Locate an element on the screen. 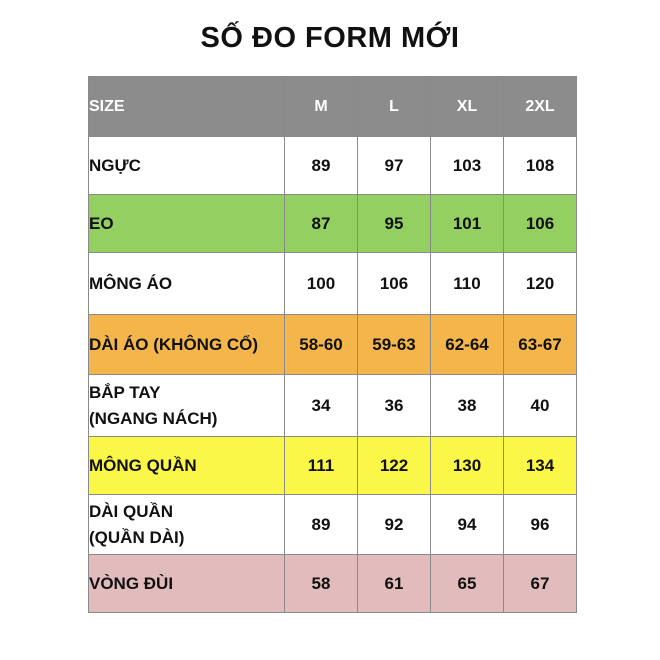  row-label: DÀI QUẦN (QUẦN DÀI) is located at coordinates (186, 524).